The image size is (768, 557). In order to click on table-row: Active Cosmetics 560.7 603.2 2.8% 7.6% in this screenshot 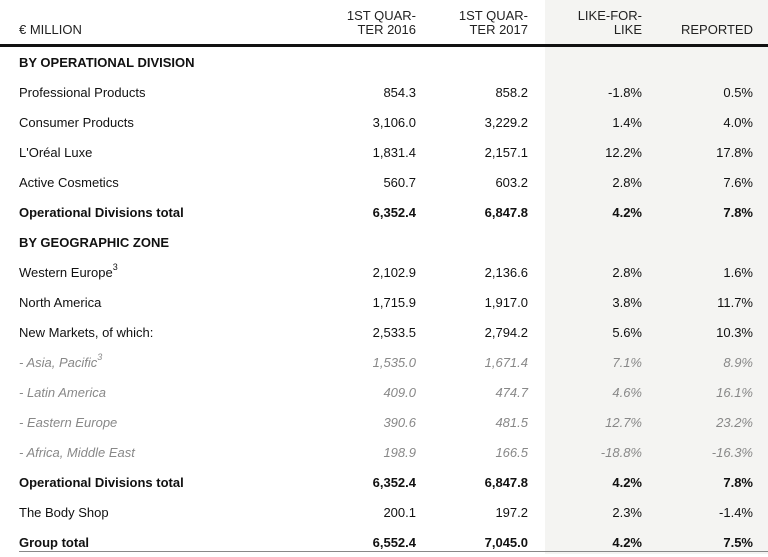, I will do `click(384, 182)`.